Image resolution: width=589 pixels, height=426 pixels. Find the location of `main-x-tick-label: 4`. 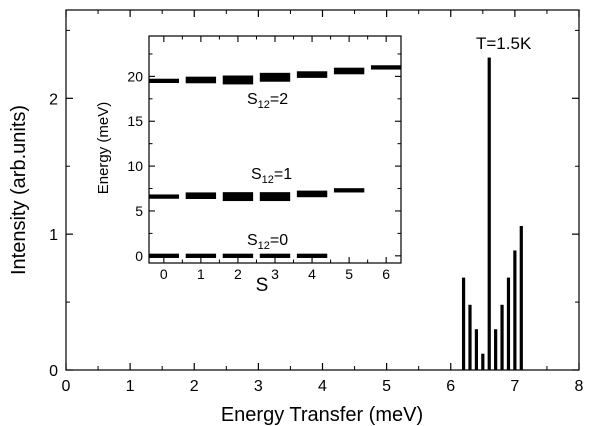

main-x-tick-label: 4 is located at coordinates (322, 386).